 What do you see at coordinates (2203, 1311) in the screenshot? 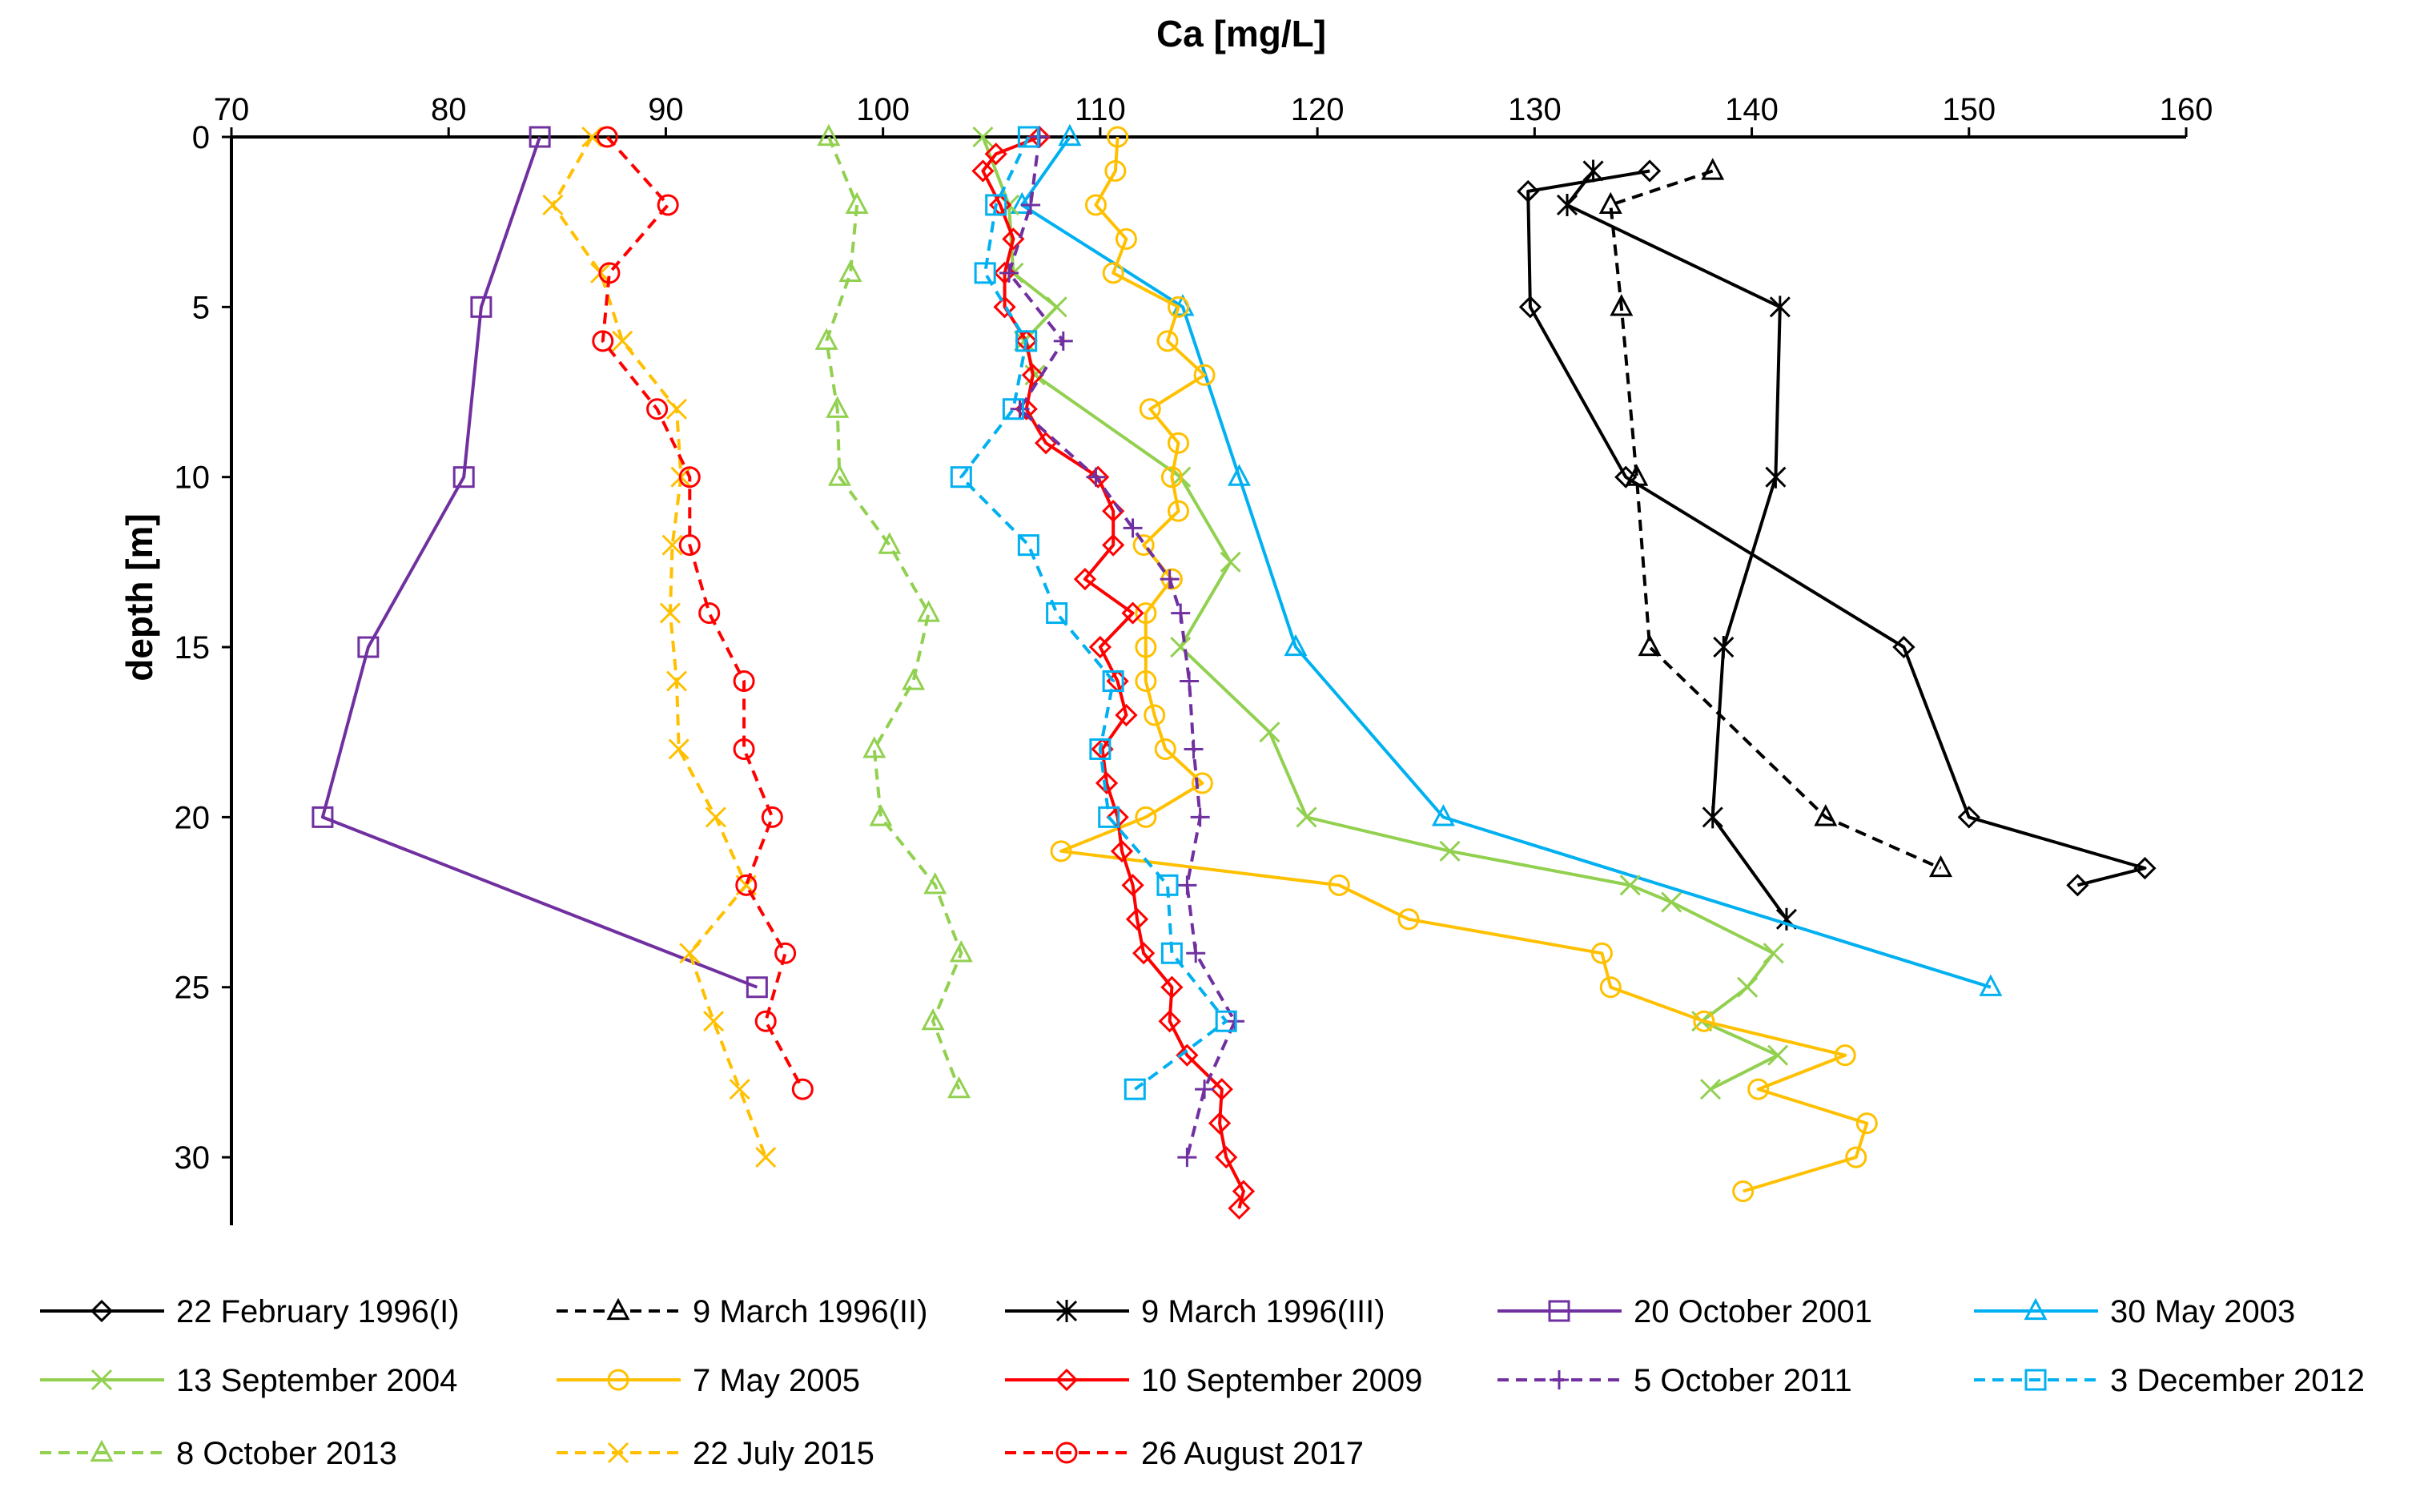
I see `legend-label: 30 May 2003` at bounding box center [2203, 1311].